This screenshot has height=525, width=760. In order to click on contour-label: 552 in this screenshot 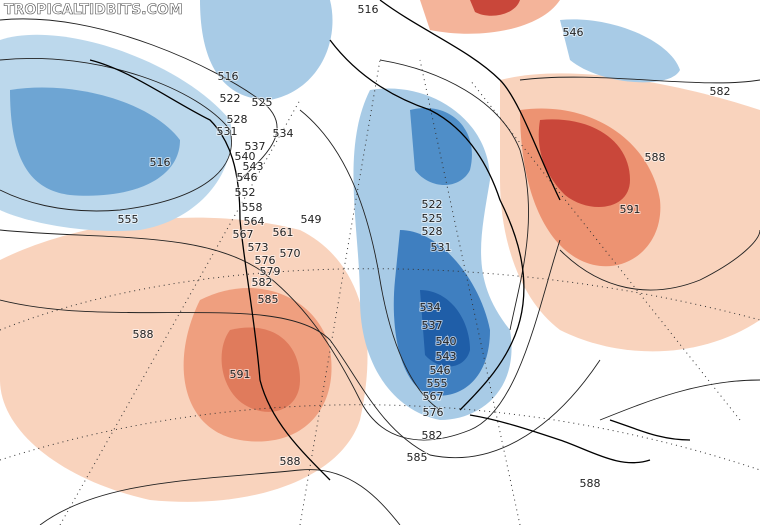, I will do `click(245, 192)`.